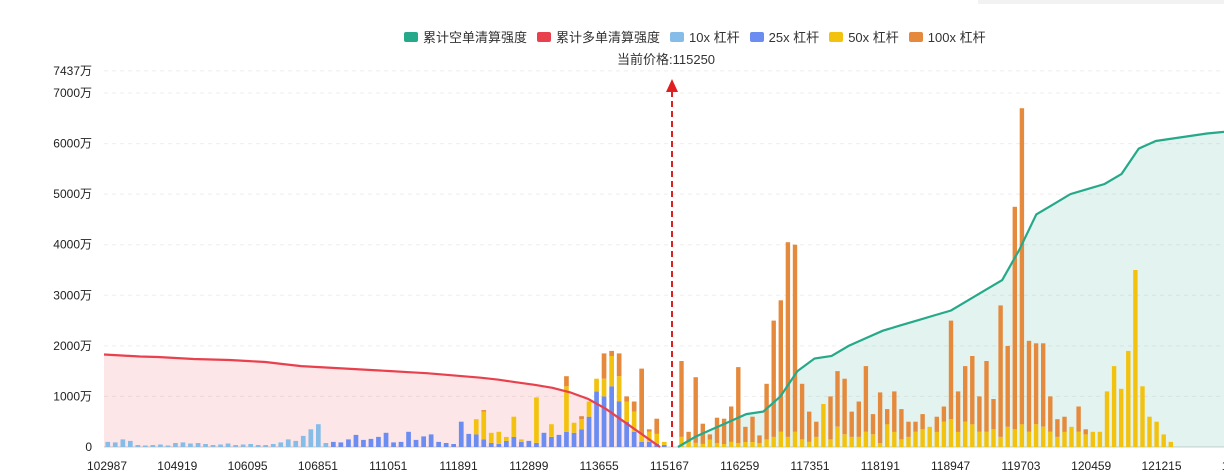 This screenshot has height=474, width=1224. I want to click on x-tick-label: 116259, so click(739, 466).